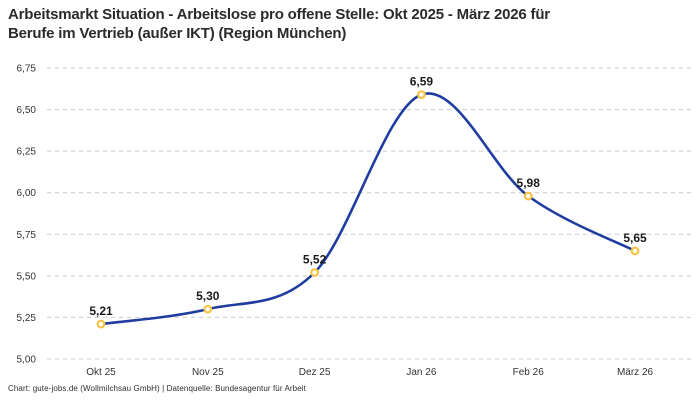 The width and height of the screenshot is (700, 400). I want to click on y-tick-label: 5,25, so click(27, 318).